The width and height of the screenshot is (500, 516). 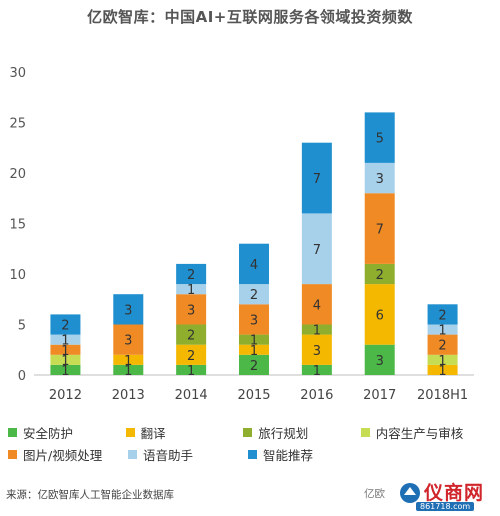 What do you see at coordinates (63, 455) in the screenshot?
I see `legend-label: 图片/视频处理` at bounding box center [63, 455].